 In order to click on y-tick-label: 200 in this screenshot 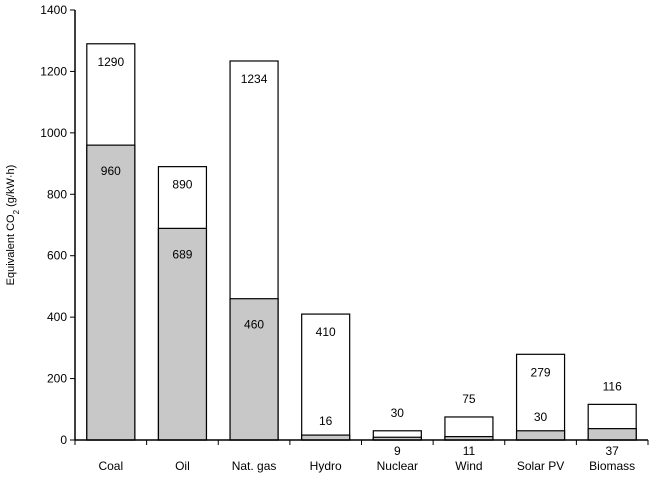, I will do `click(57, 379)`.